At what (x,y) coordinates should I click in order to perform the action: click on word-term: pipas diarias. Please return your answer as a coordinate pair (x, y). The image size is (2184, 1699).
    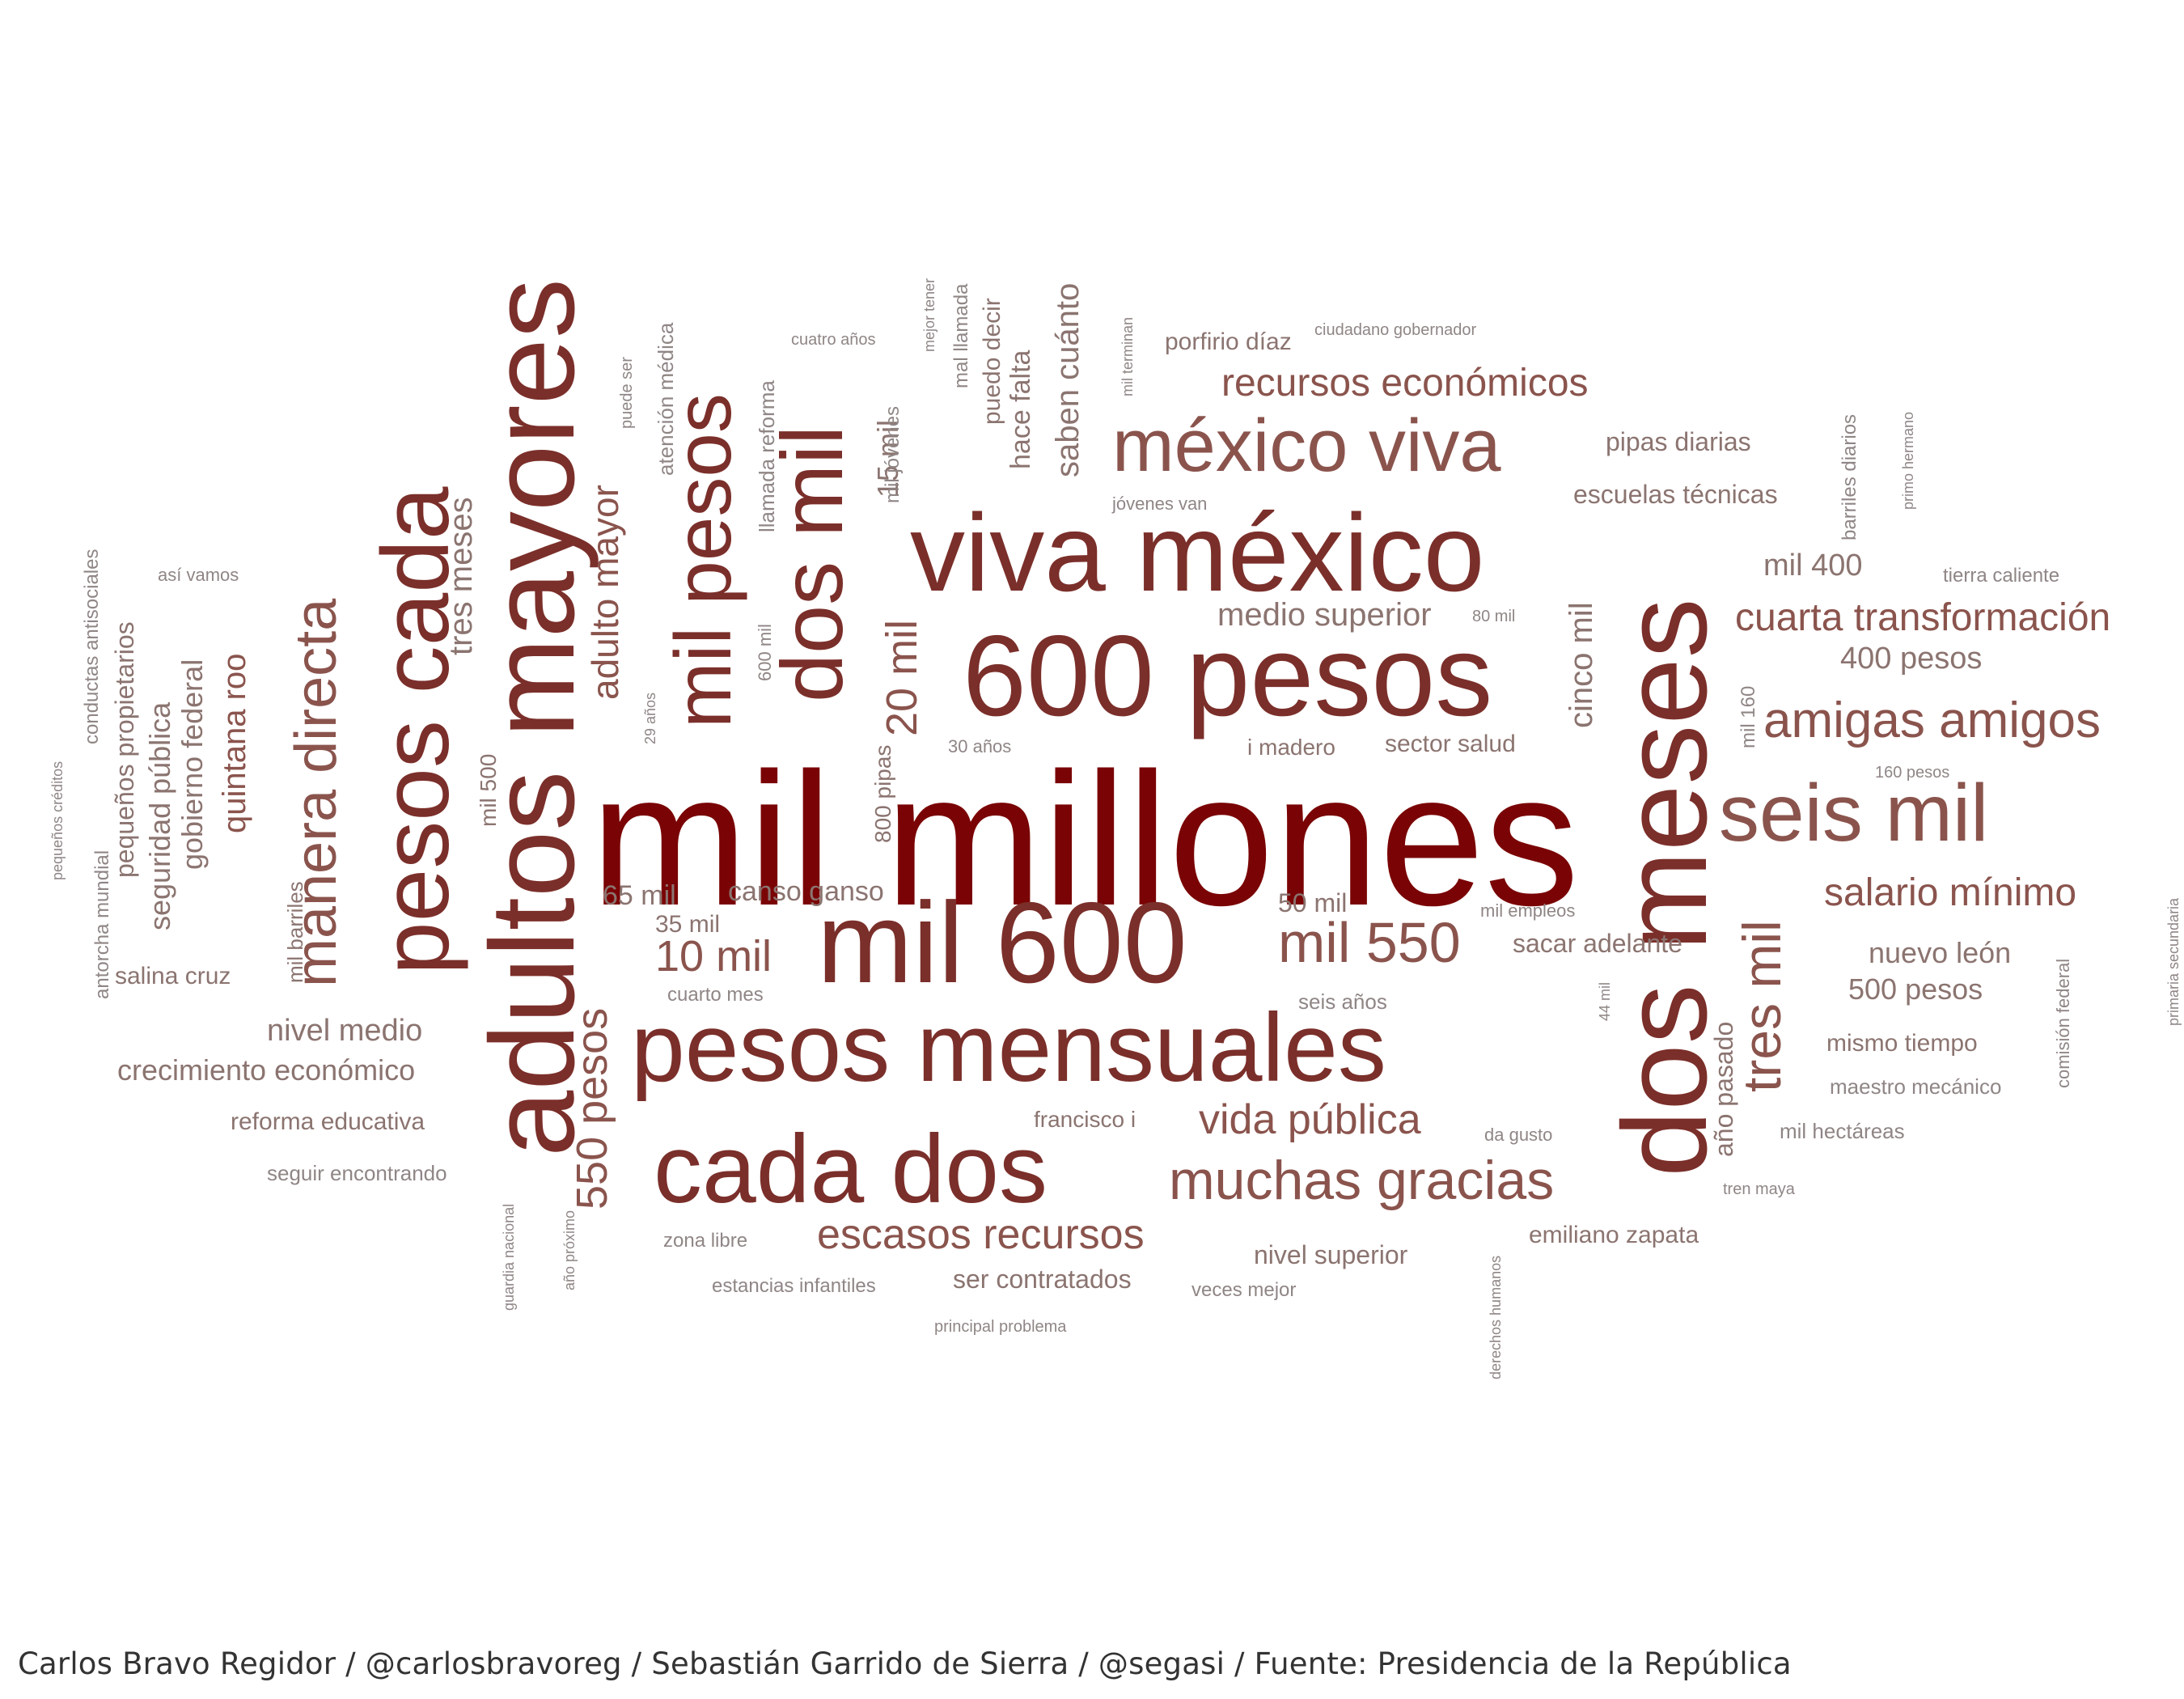
    Looking at the image, I should click on (1678, 441).